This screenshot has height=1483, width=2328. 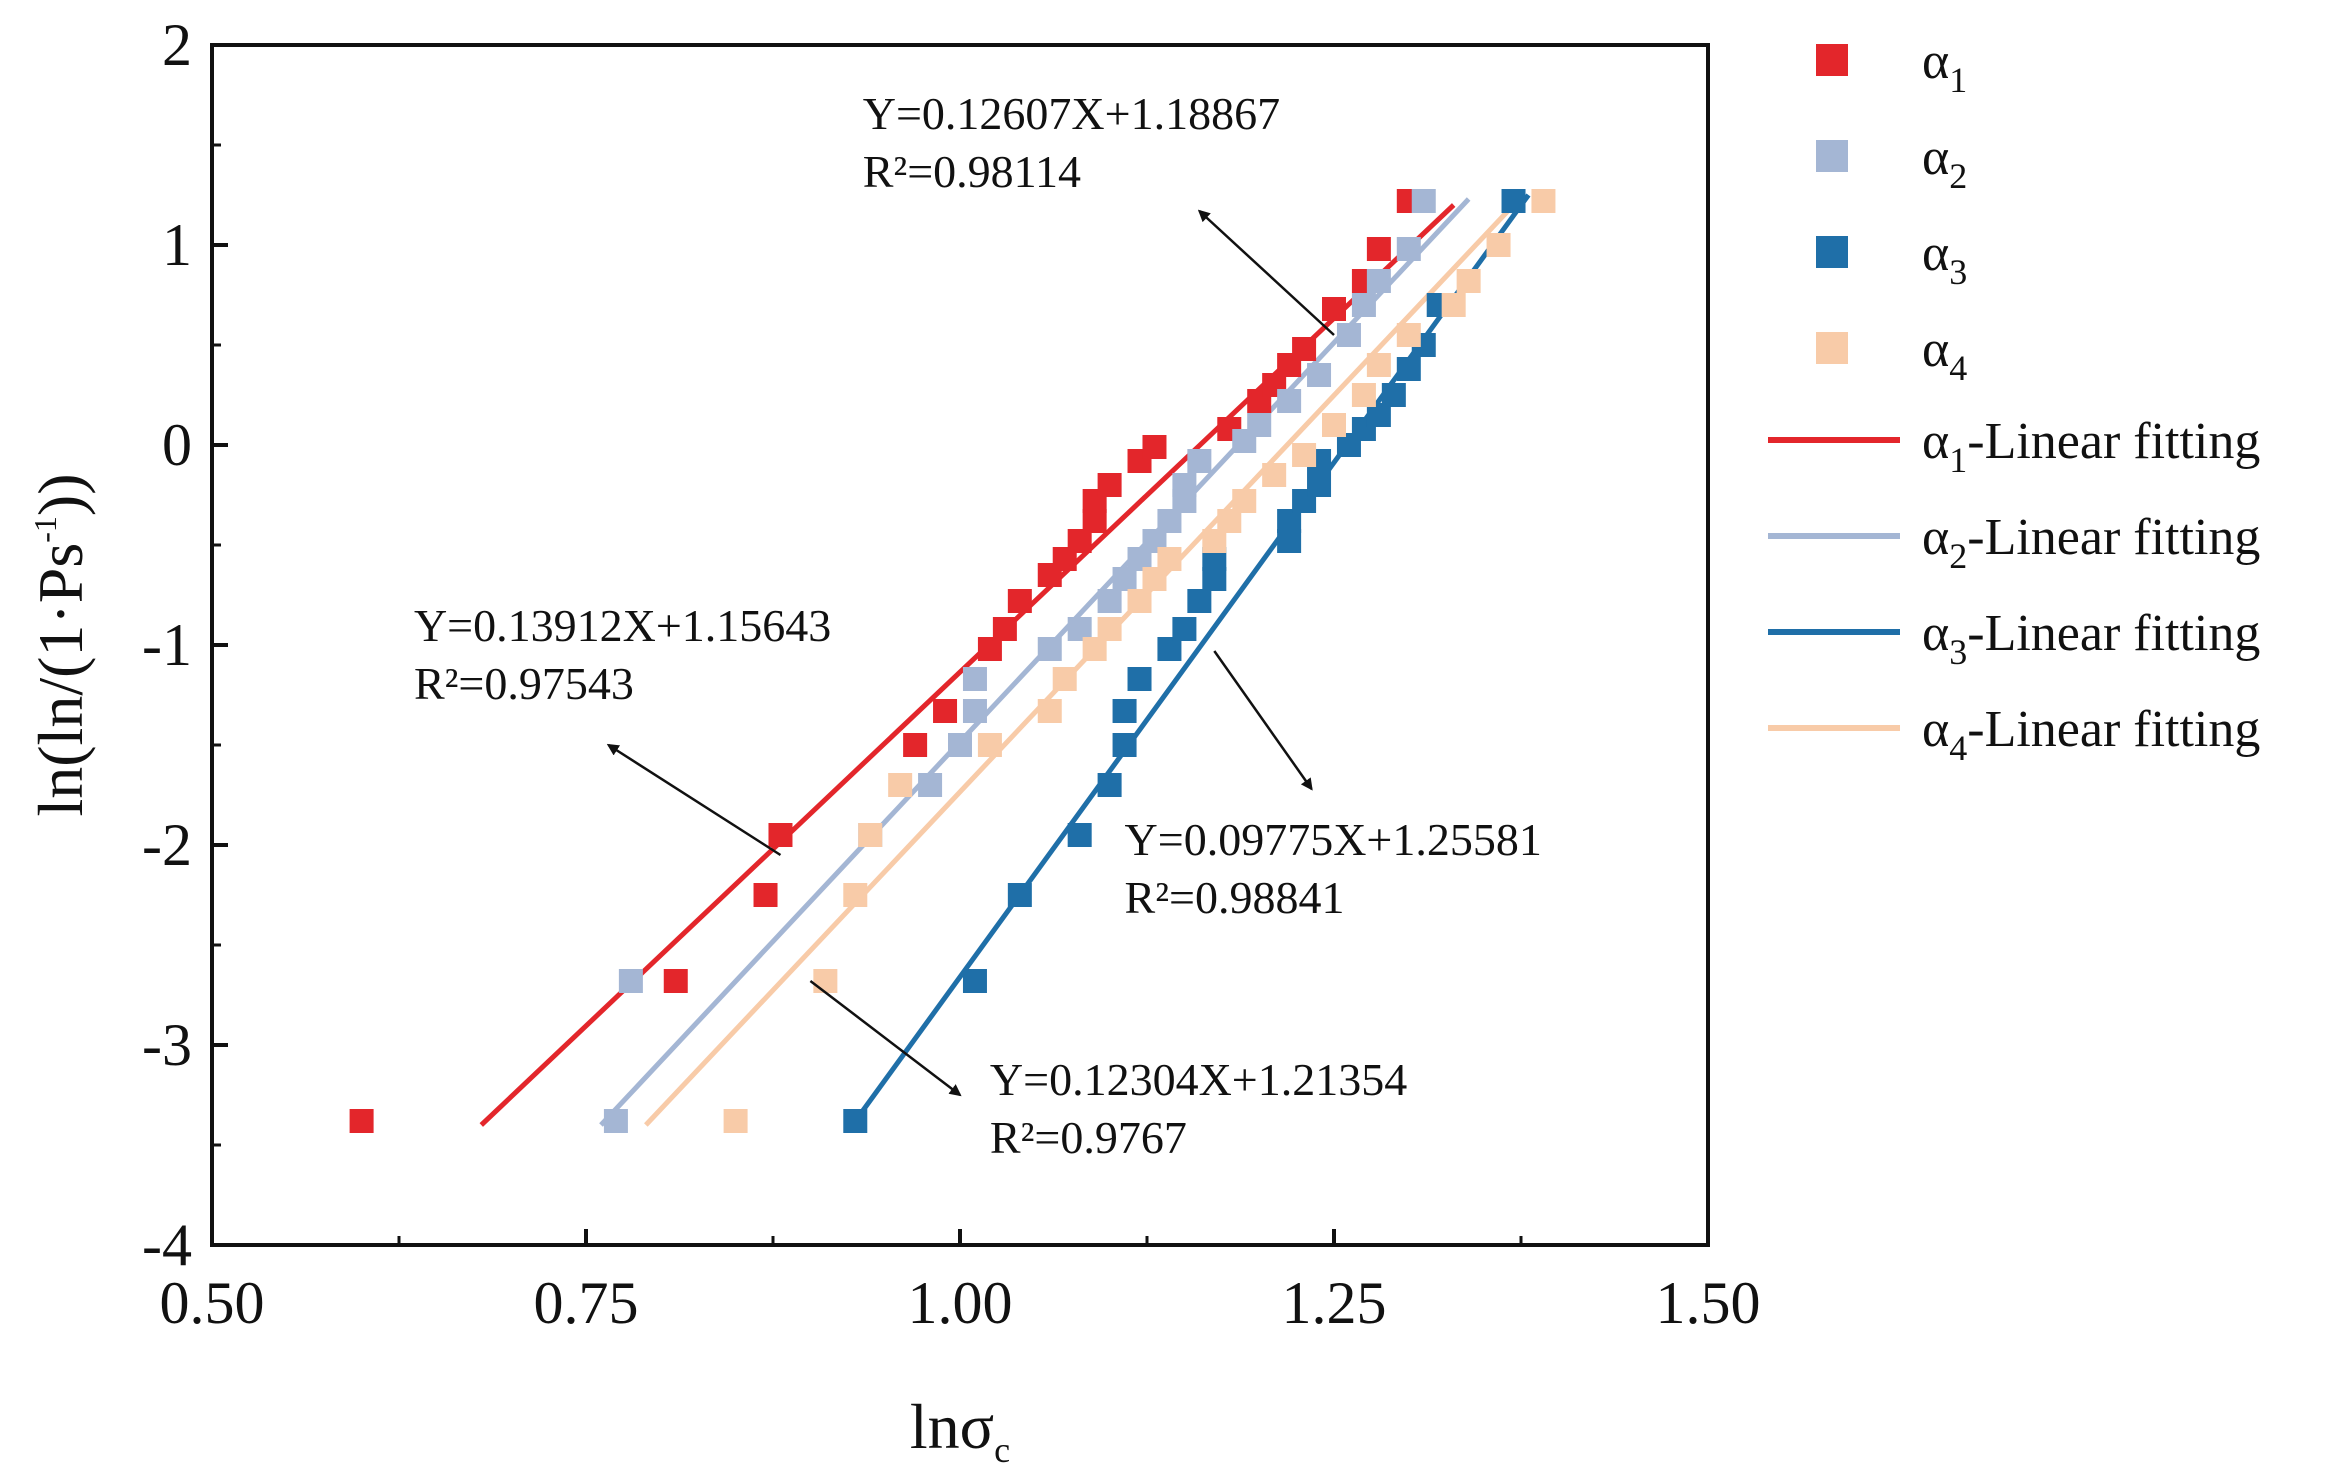 What do you see at coordinates (1071, 113) in the screenshot?
I see `annotation-equation-1: Y=0.12607X+1.18867` at bounding box center [1071, 113].